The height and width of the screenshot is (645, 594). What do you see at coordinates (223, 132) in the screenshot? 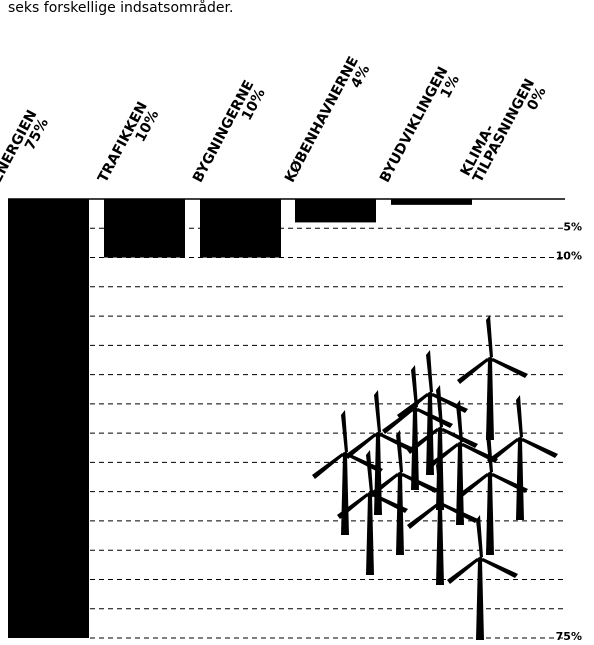
I see `x-tick-label: BYGNINGERNE` at bounding box center [223, 132].